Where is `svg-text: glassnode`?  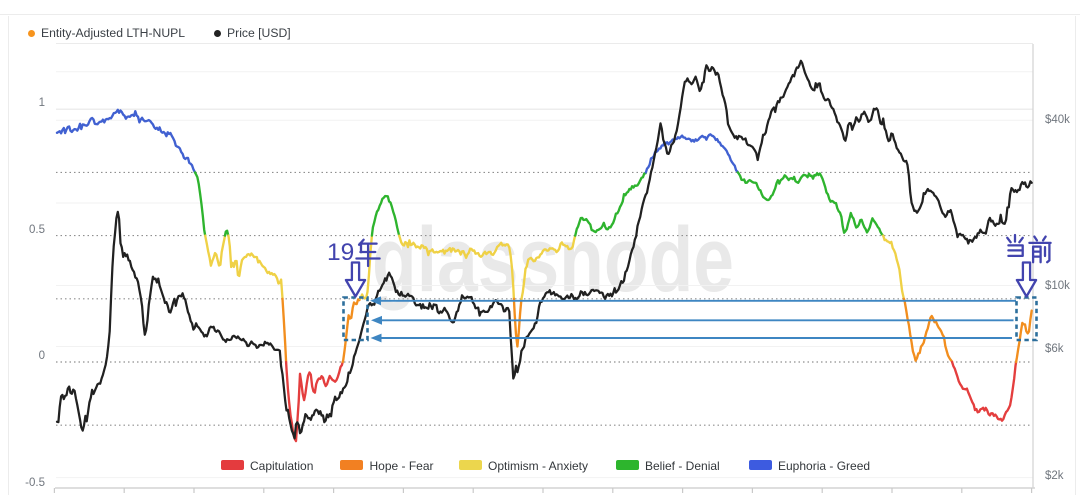 svg-text: glassnode is located at coordinates (553, 260).